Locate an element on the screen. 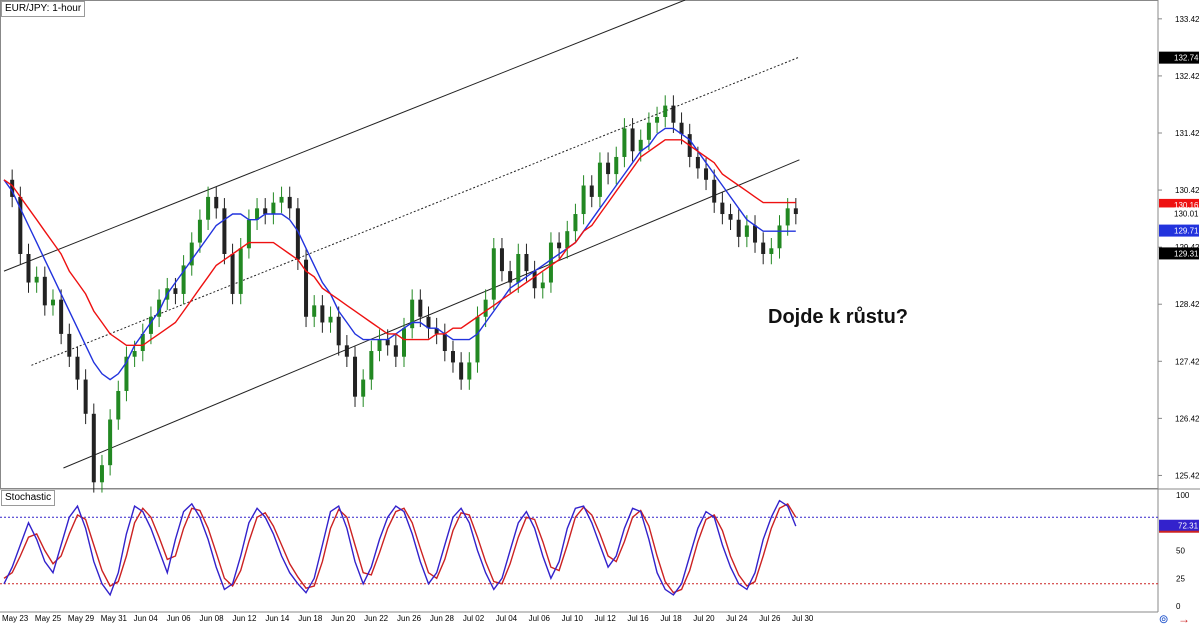  x-tick-label: Jun 28 is located at coordinates (442, 618).